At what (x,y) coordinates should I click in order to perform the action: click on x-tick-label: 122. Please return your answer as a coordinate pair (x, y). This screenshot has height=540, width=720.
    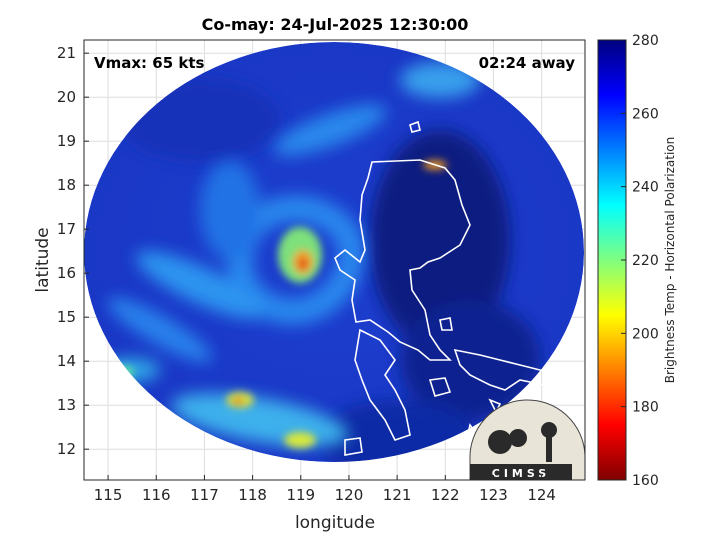
    Looking at the image, I should click on (445, 495).